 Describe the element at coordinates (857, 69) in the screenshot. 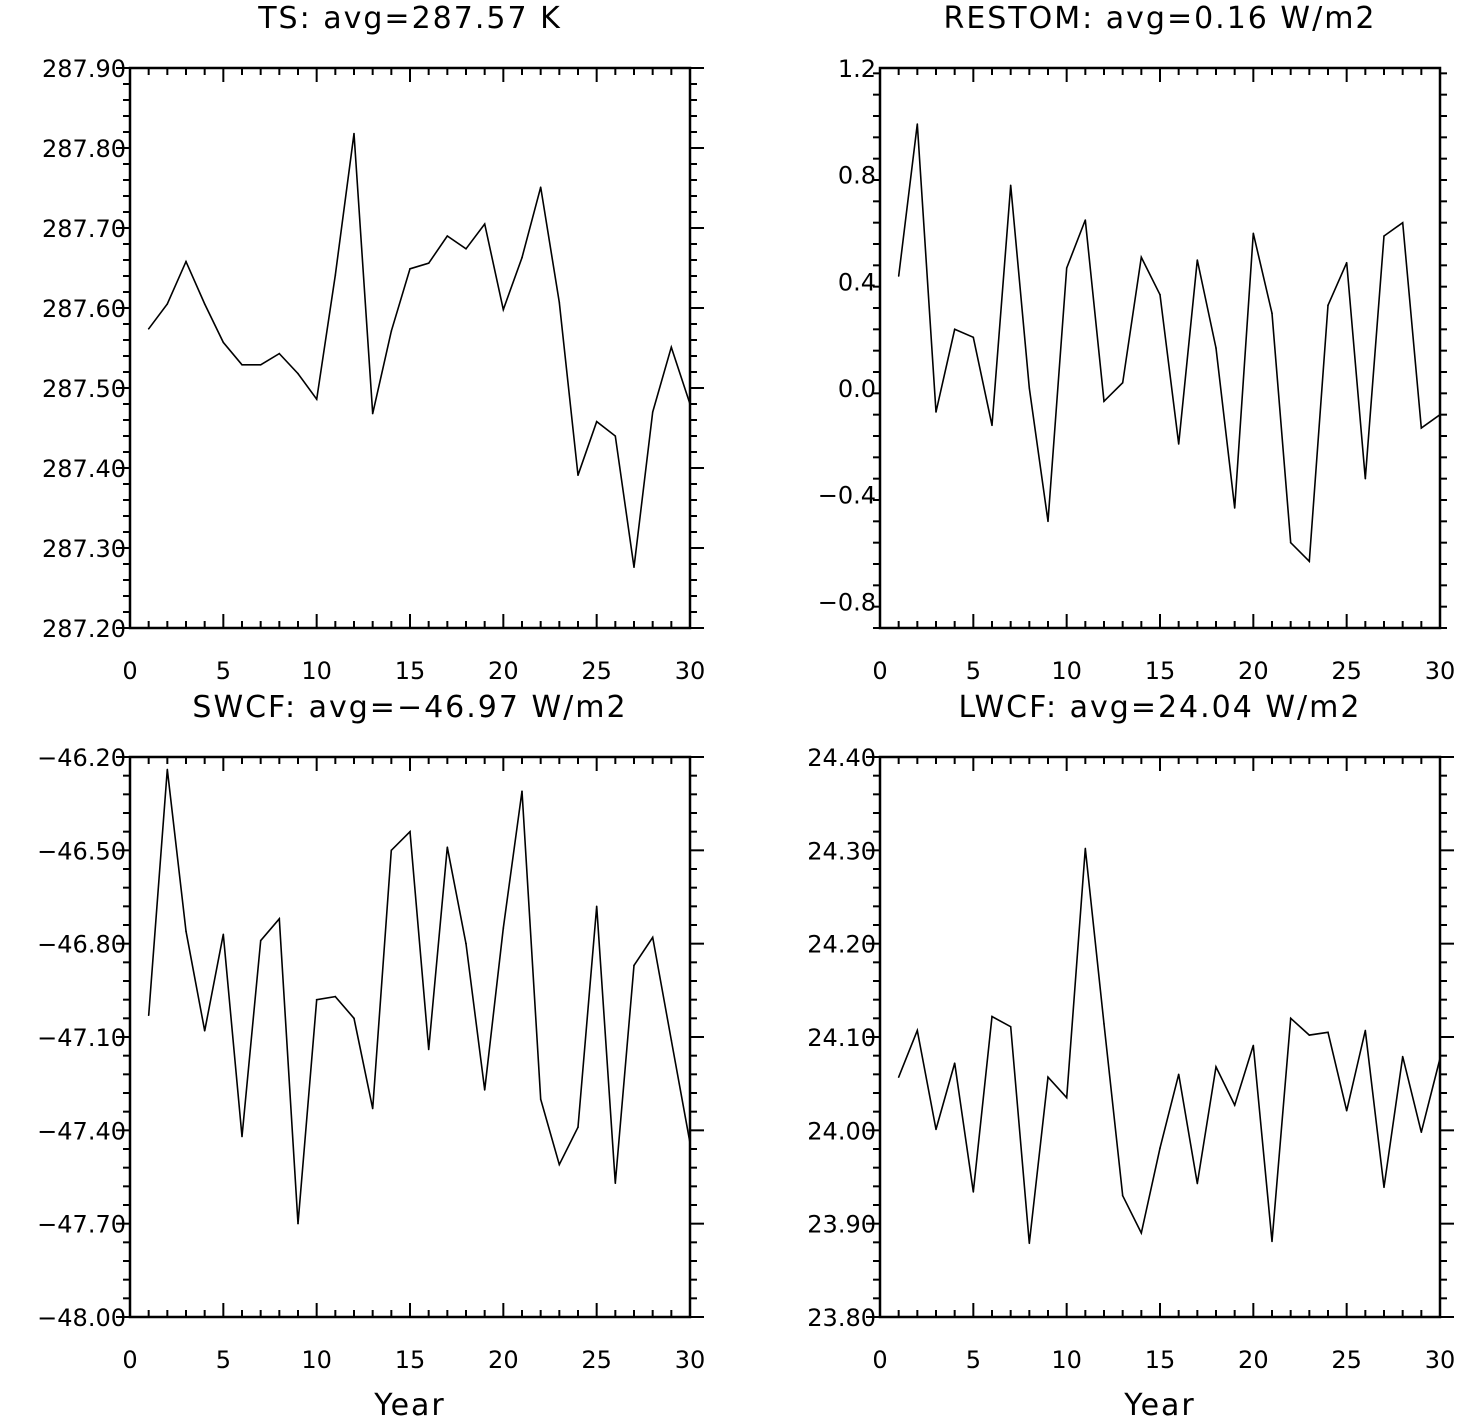

I see `y-tick-label: 1.2` at that location.